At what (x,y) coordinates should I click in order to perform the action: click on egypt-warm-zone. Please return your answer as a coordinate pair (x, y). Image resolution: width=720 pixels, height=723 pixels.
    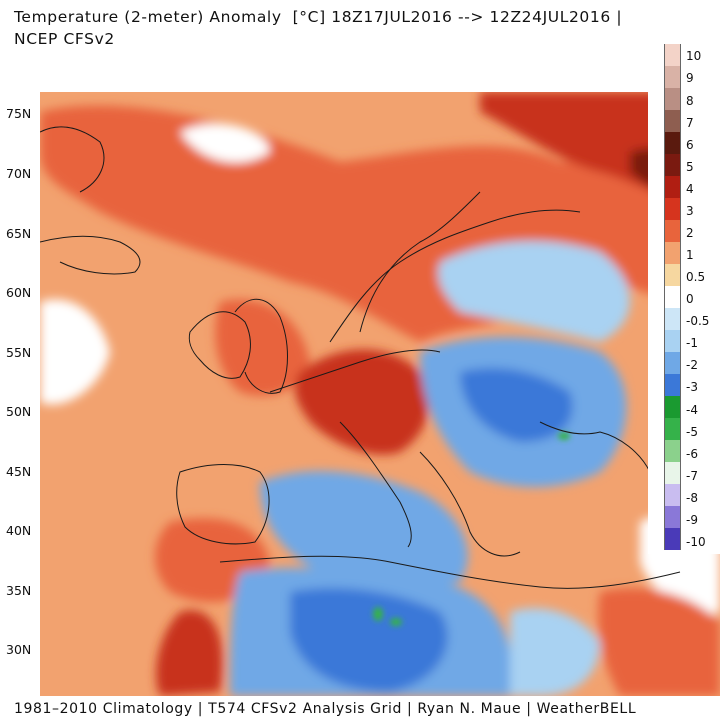
    Looking at the image, I should click on (659, 642).